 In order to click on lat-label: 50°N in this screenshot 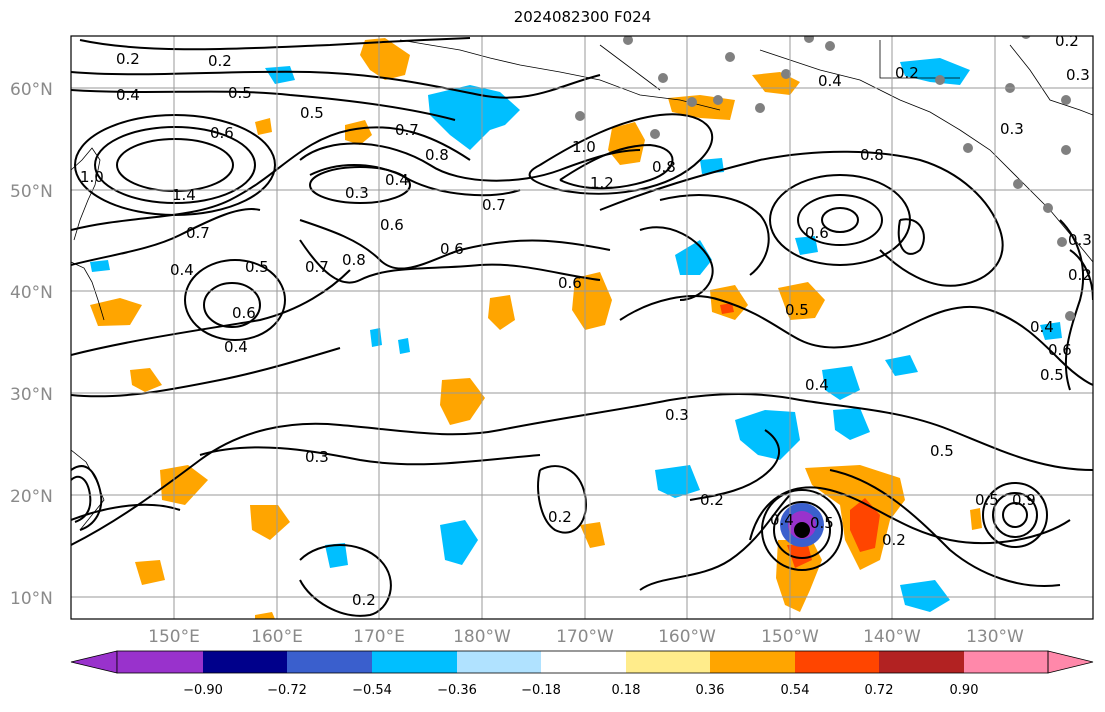, I will do `click(31, 192)`.